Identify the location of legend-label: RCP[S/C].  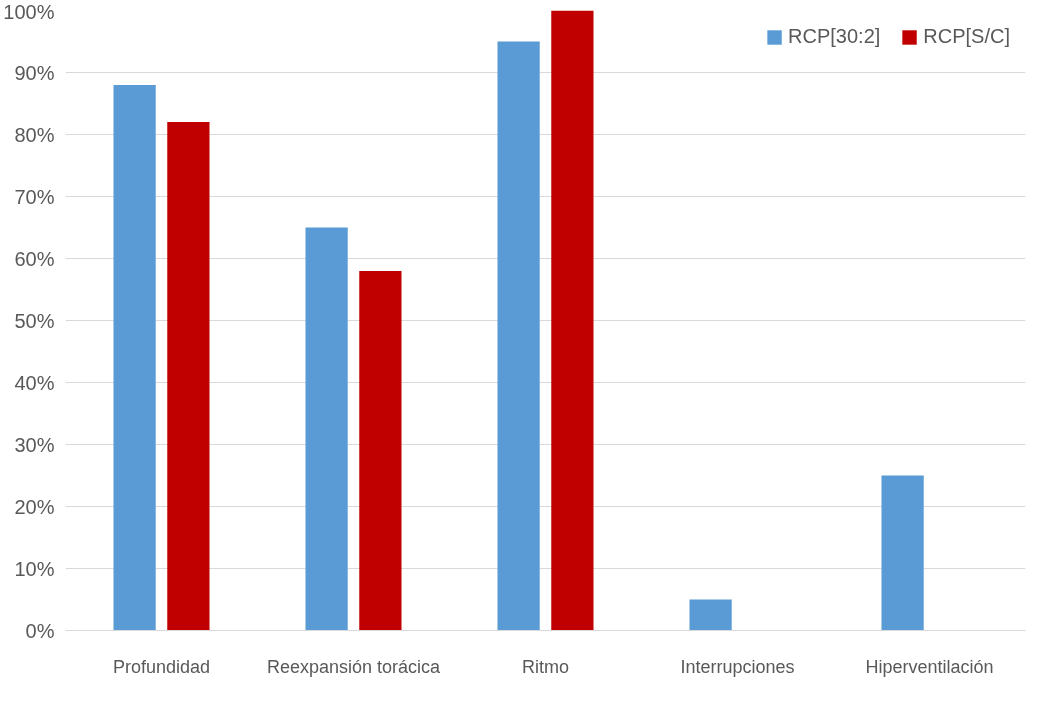
(966, 36).